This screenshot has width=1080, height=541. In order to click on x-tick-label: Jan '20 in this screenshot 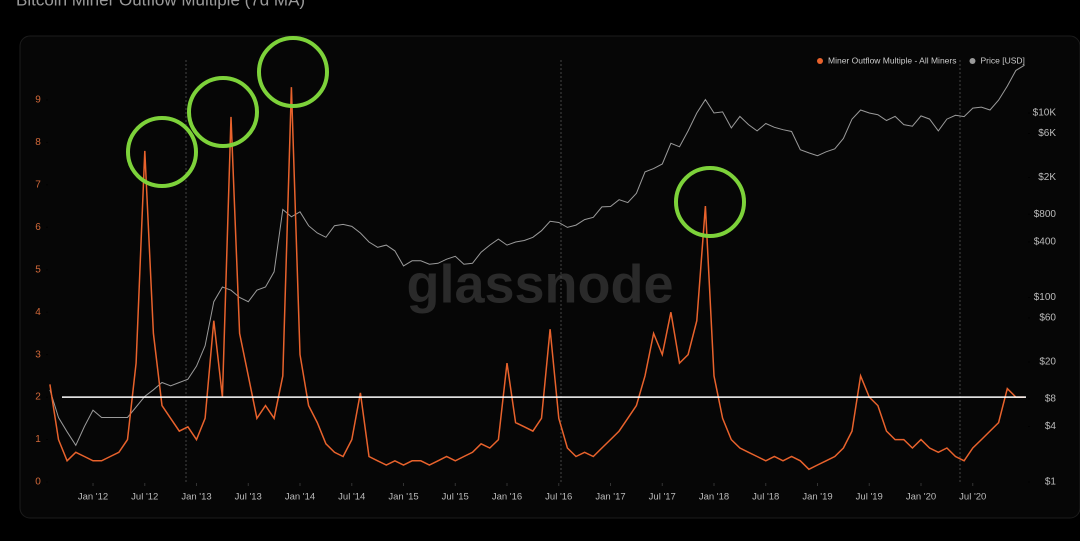, I will do `click(921, 497)`.